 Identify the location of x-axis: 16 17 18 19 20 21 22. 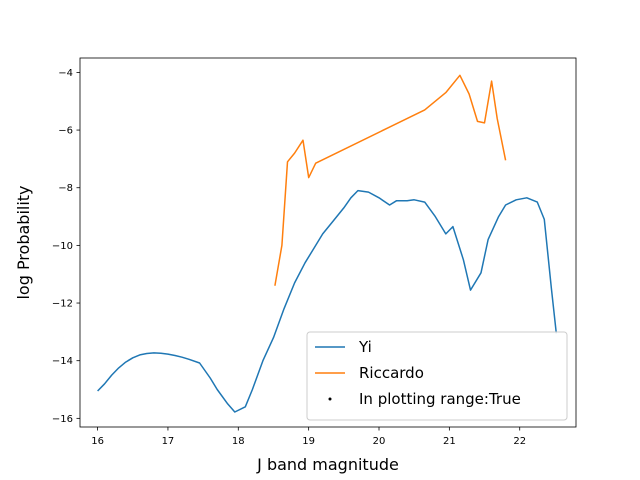
(308, 437).